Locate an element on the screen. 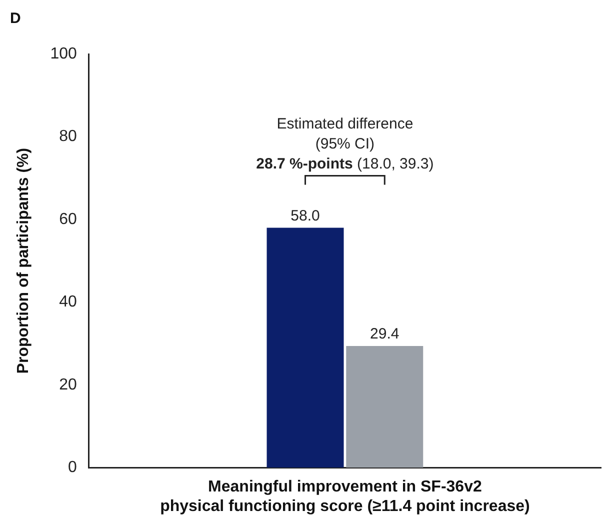 The height and width of the screenshot is (524, 615). y-tick-label: 0 is located at coordinates (72, 467).